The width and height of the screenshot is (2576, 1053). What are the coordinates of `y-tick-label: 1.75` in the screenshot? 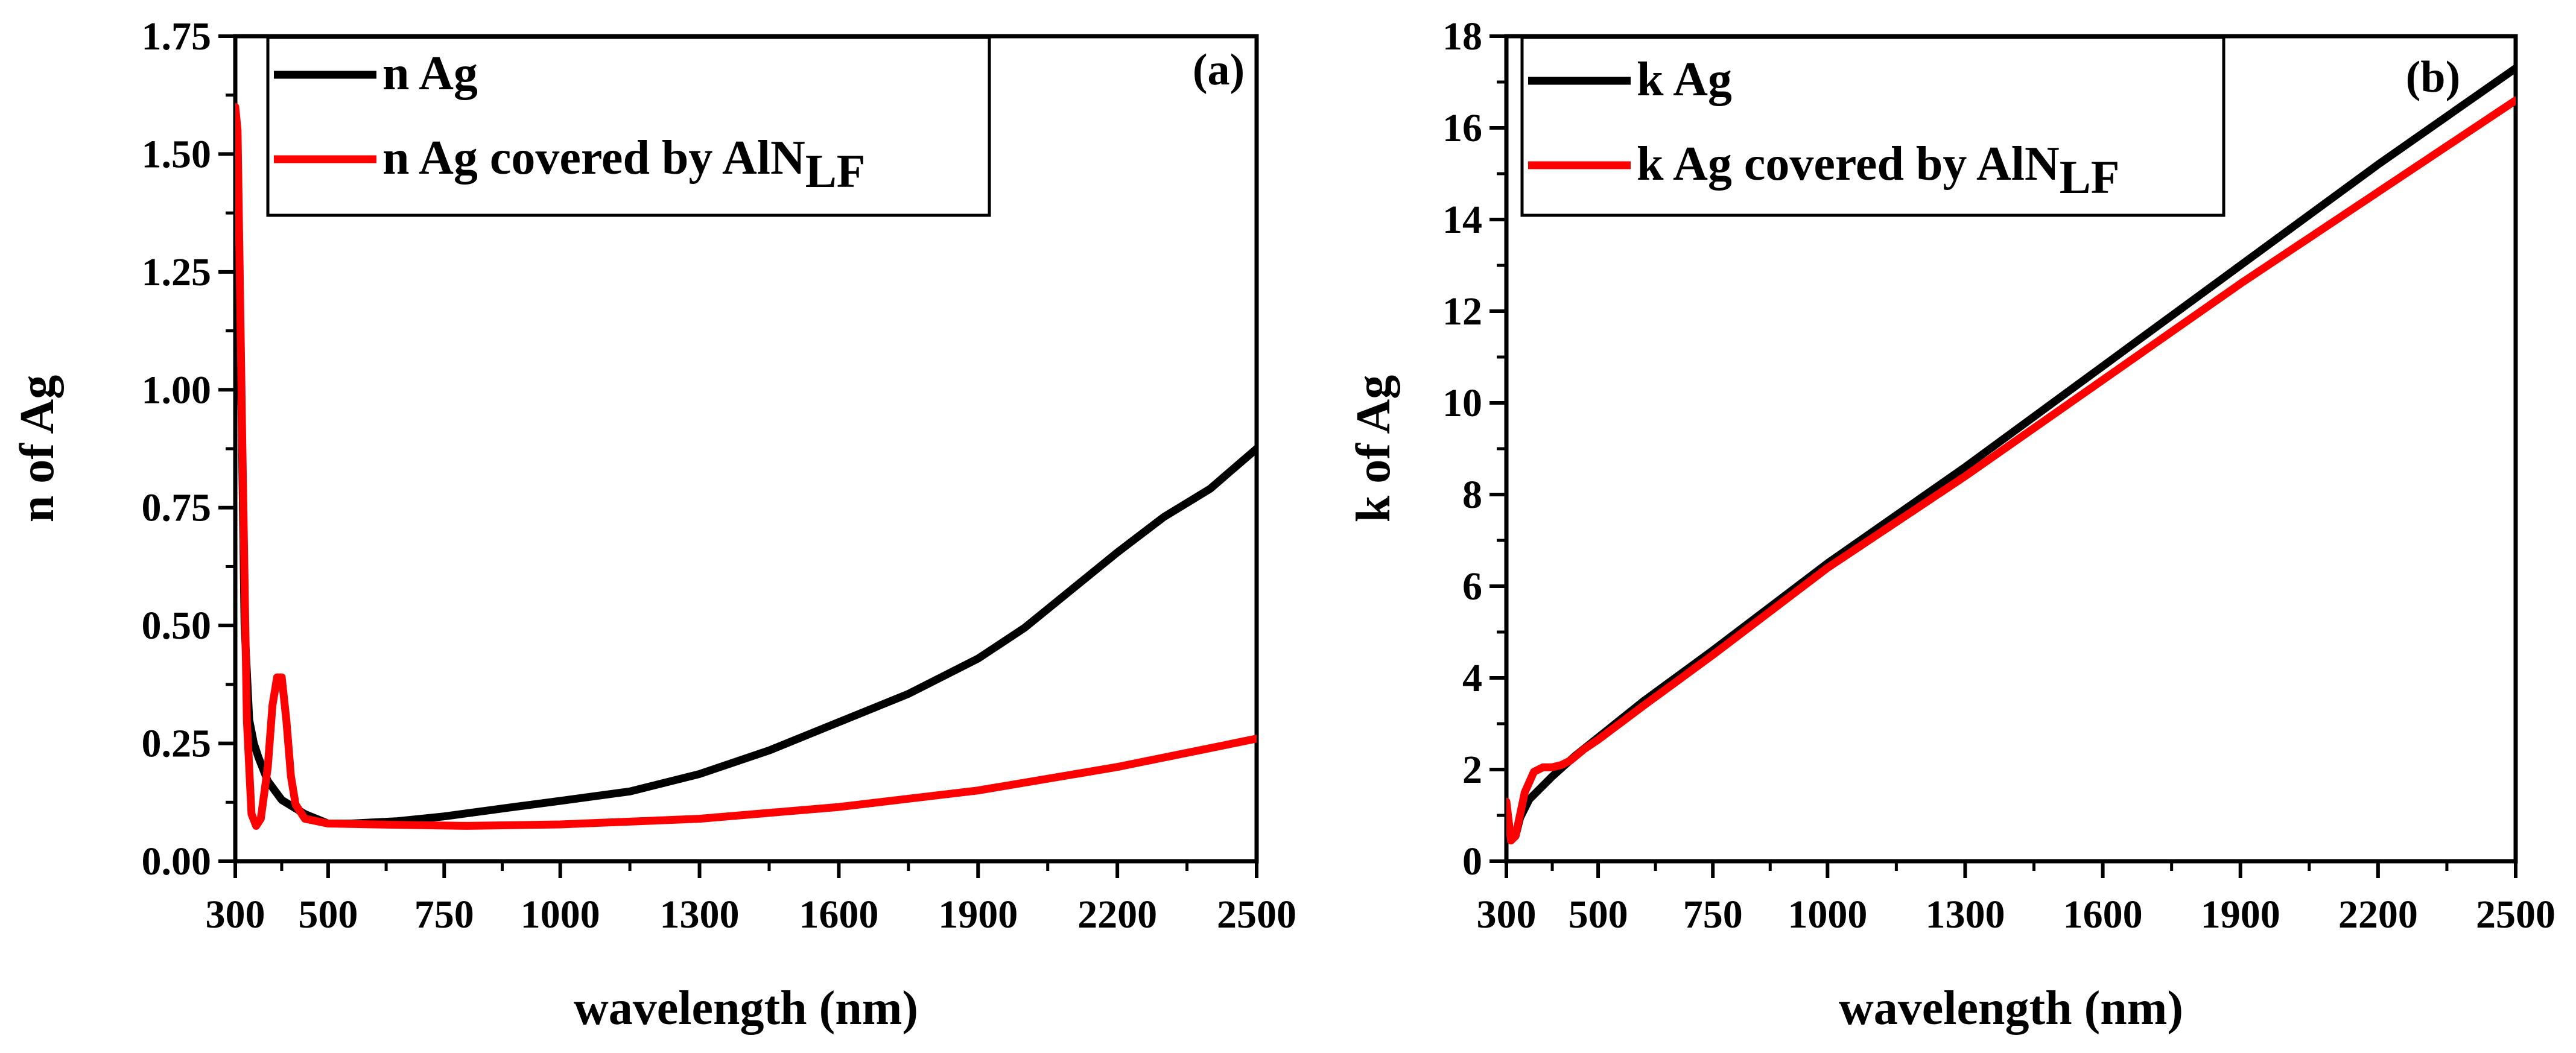 It's located at (177, 36).